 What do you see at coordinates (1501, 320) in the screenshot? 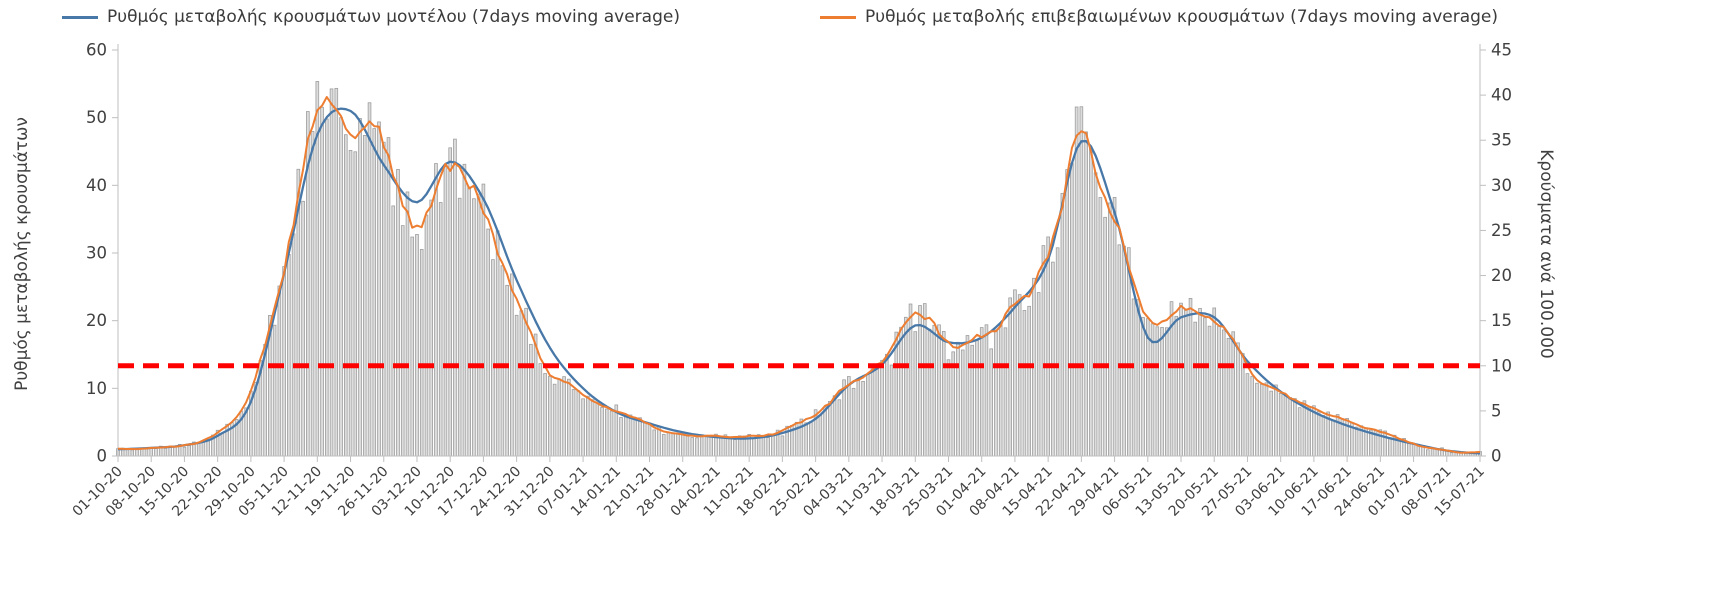
I see `right-axis-tick-label: 15` at bounding box center [1501, 320].